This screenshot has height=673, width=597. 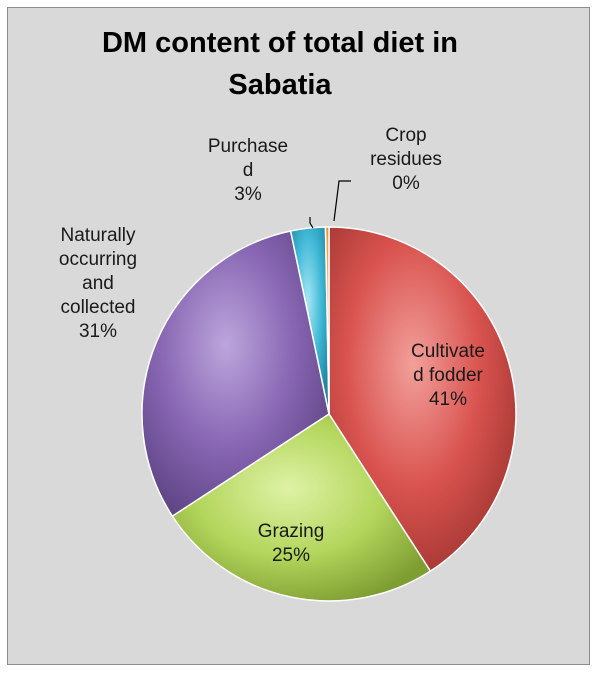 What do you see at coordinates (448, 399) in the screenshot?
I see `slice-percent: 41%` at bounding box center [448, 399].